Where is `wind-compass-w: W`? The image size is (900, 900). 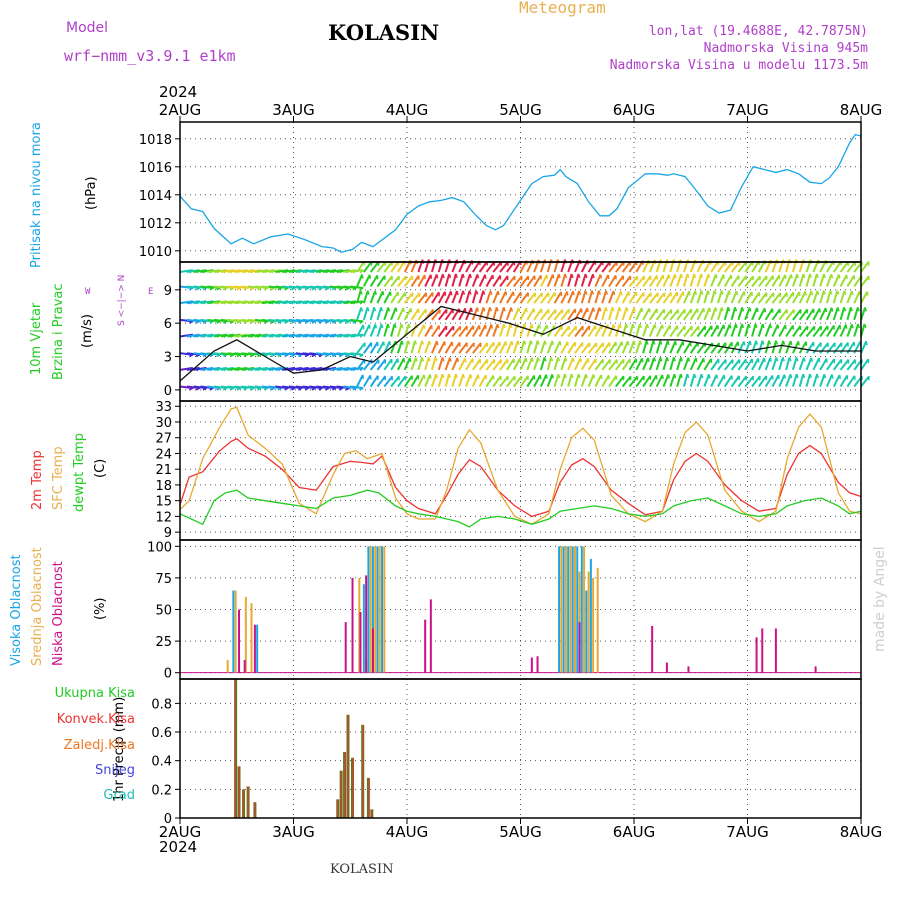
wind-compass-w: W is located at coordinates (88, 292).